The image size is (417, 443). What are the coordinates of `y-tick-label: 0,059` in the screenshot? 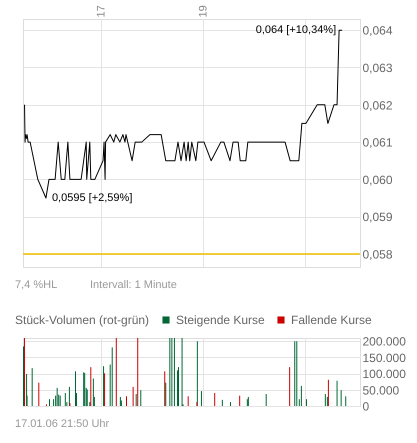 It's located at (377, 217).